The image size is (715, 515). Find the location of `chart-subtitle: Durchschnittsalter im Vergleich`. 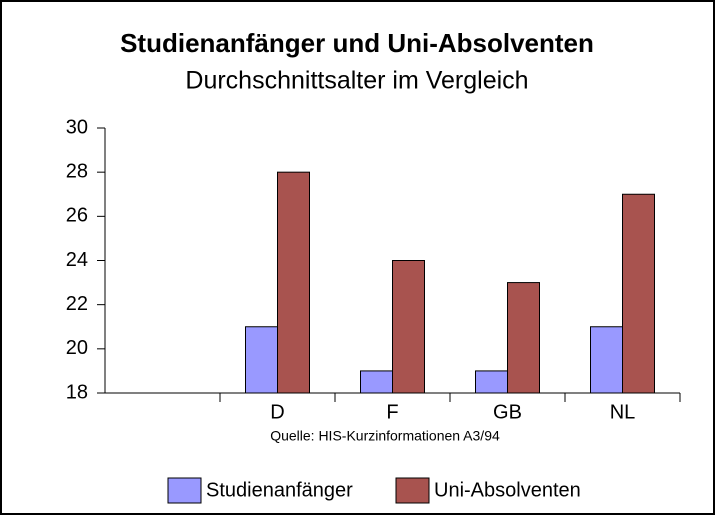

chart-subtitle: Durchschnittsalter im Vergleich is located at coordinates (356, 81).